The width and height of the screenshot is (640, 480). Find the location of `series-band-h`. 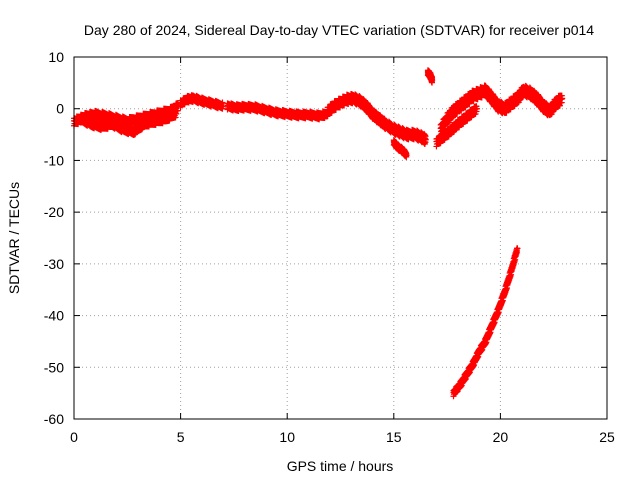

series-band-h is located at coordinates (456, 126).